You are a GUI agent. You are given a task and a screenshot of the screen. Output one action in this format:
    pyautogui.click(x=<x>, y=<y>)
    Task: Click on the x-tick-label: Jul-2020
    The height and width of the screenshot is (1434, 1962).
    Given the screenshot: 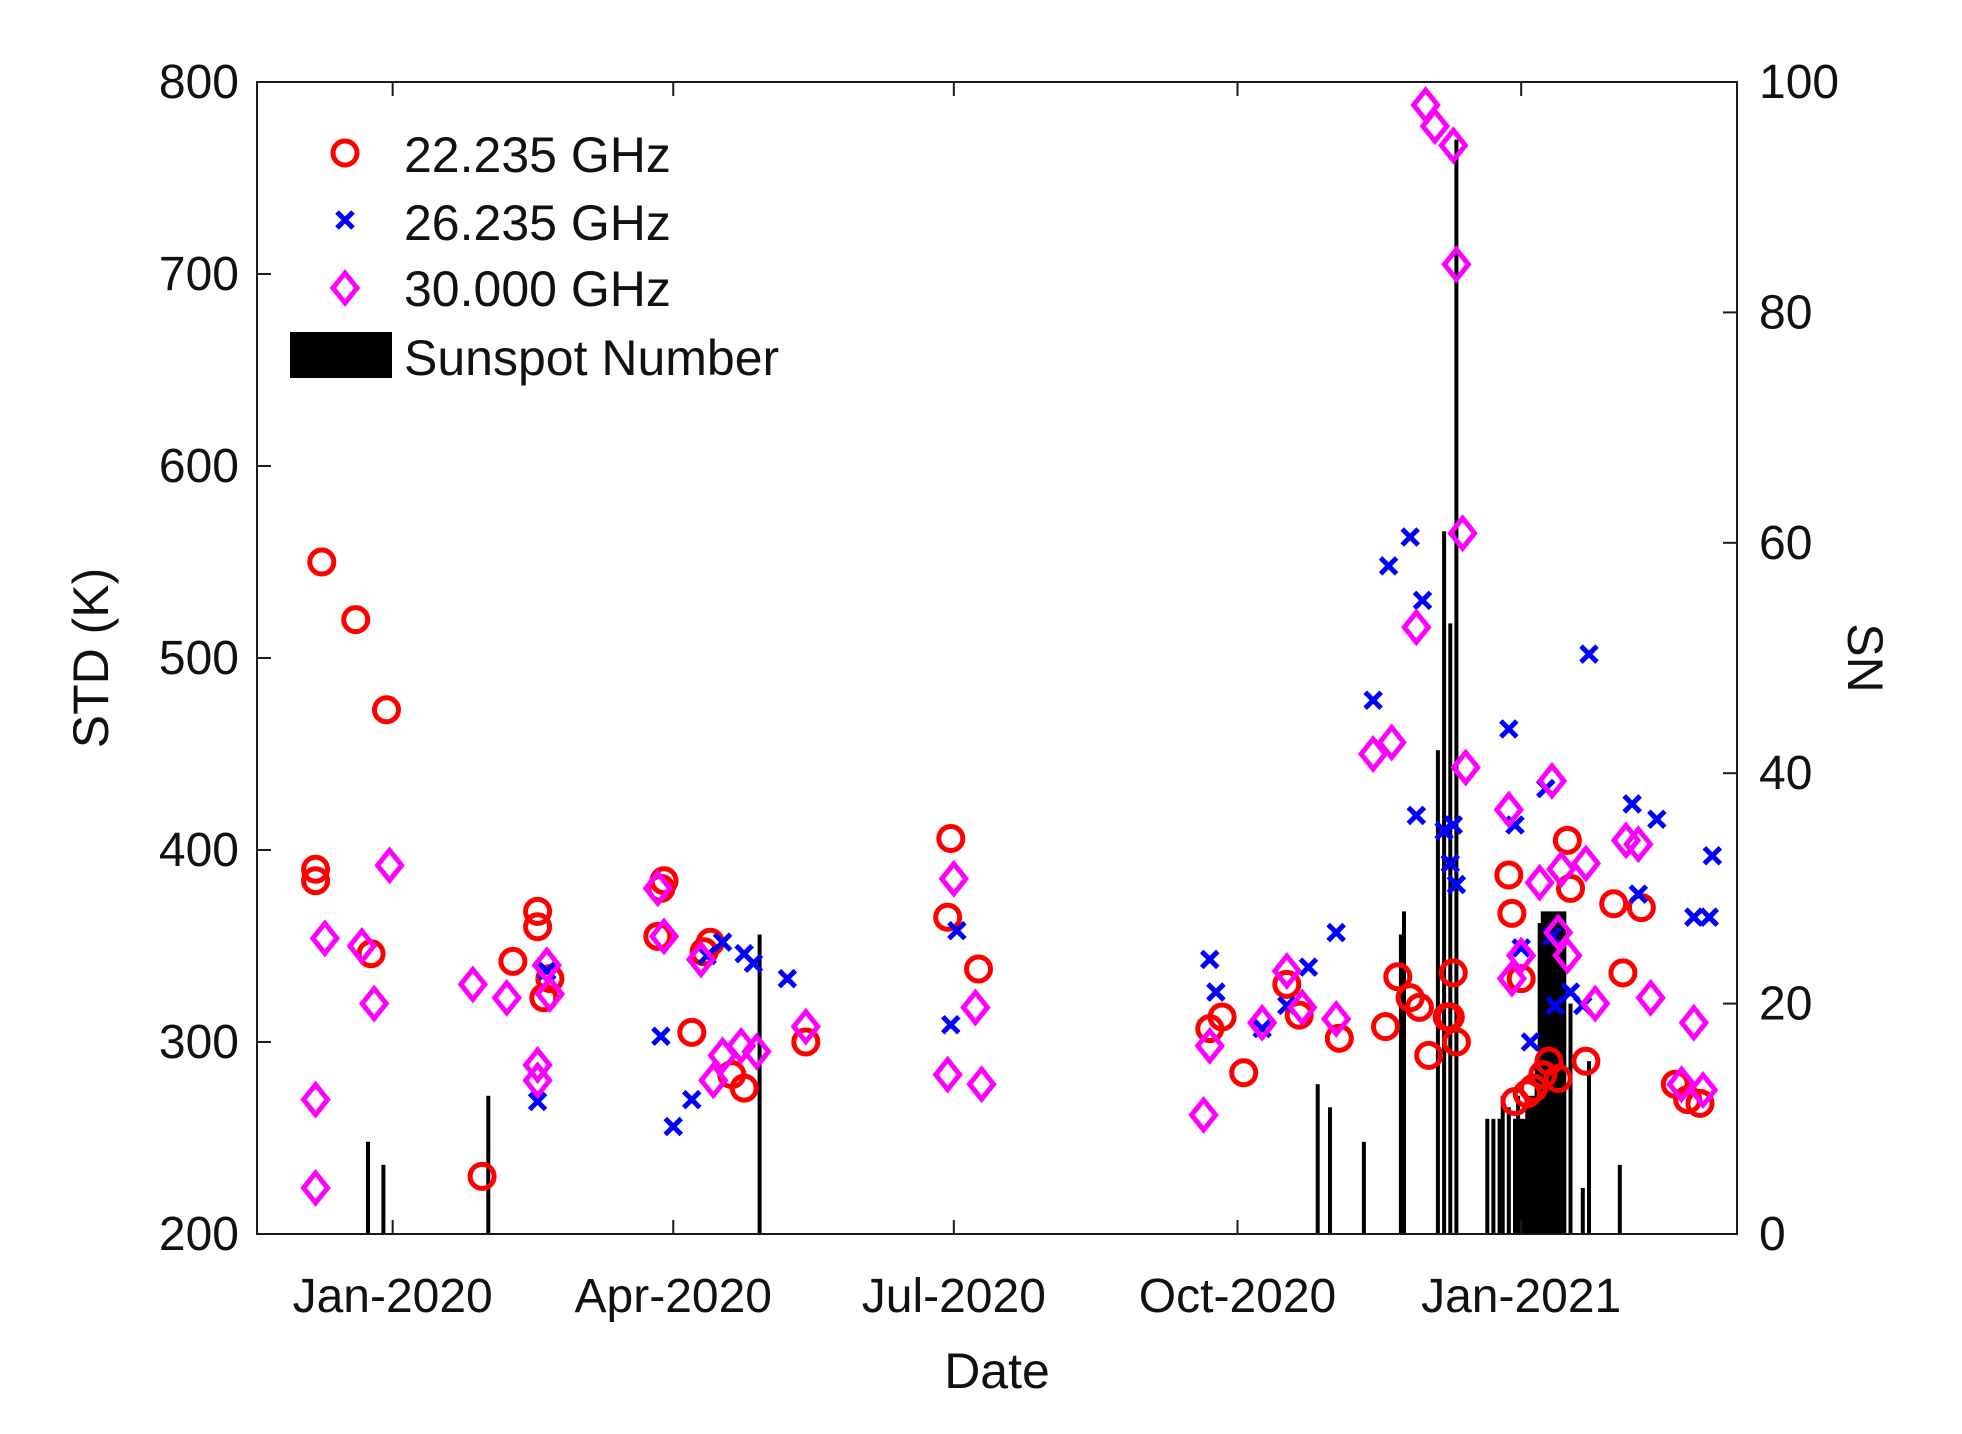 What is the action you would take?
    pyautogui.click(x=954, y=1296)
    